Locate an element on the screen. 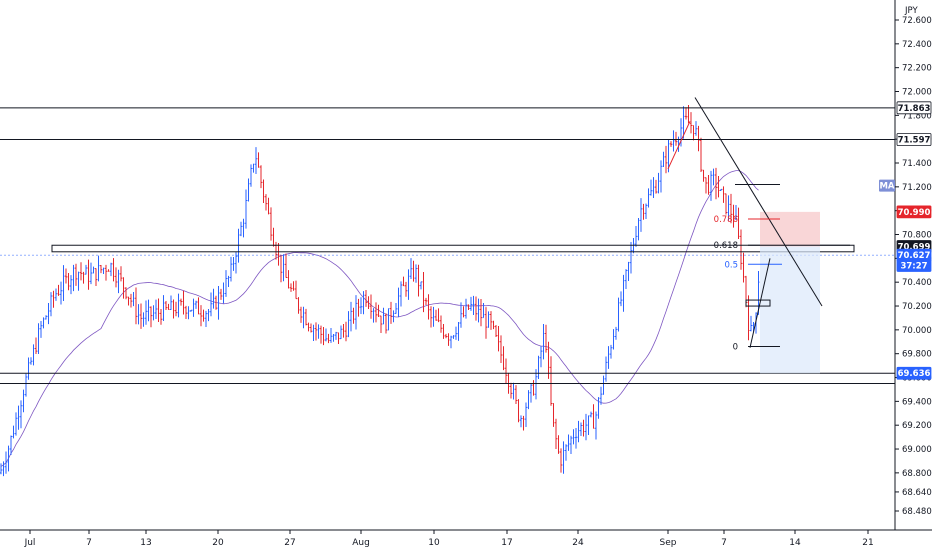  fib-anchor-line is located at coordinates (760, 303).